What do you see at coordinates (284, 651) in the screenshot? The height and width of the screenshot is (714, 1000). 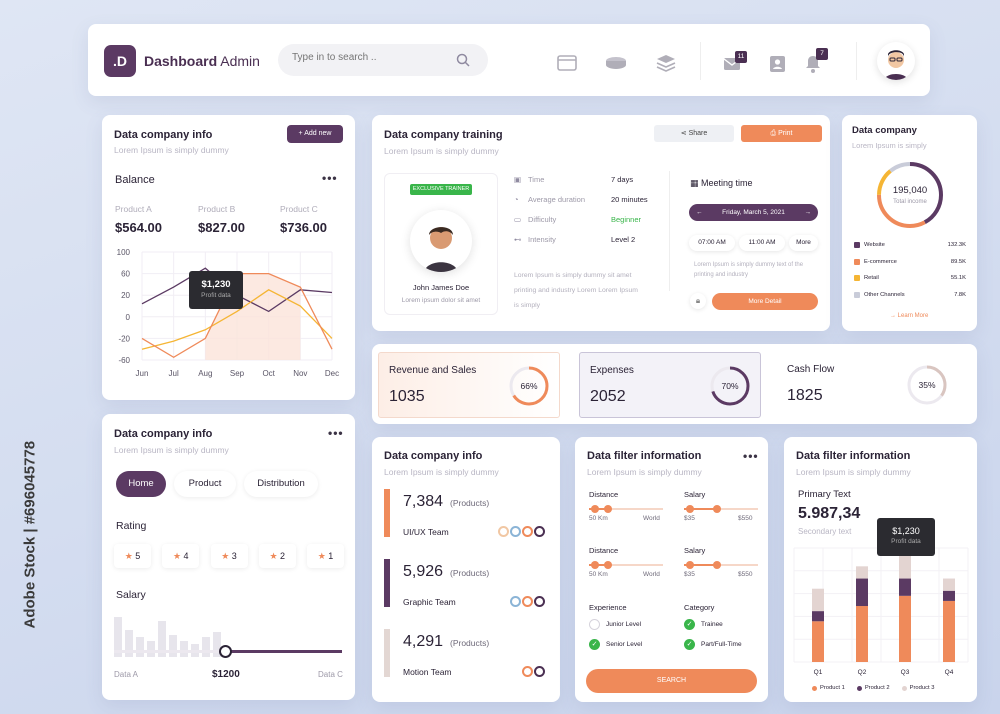 I see `salary-slider-track` at bounding box center [284, 651].